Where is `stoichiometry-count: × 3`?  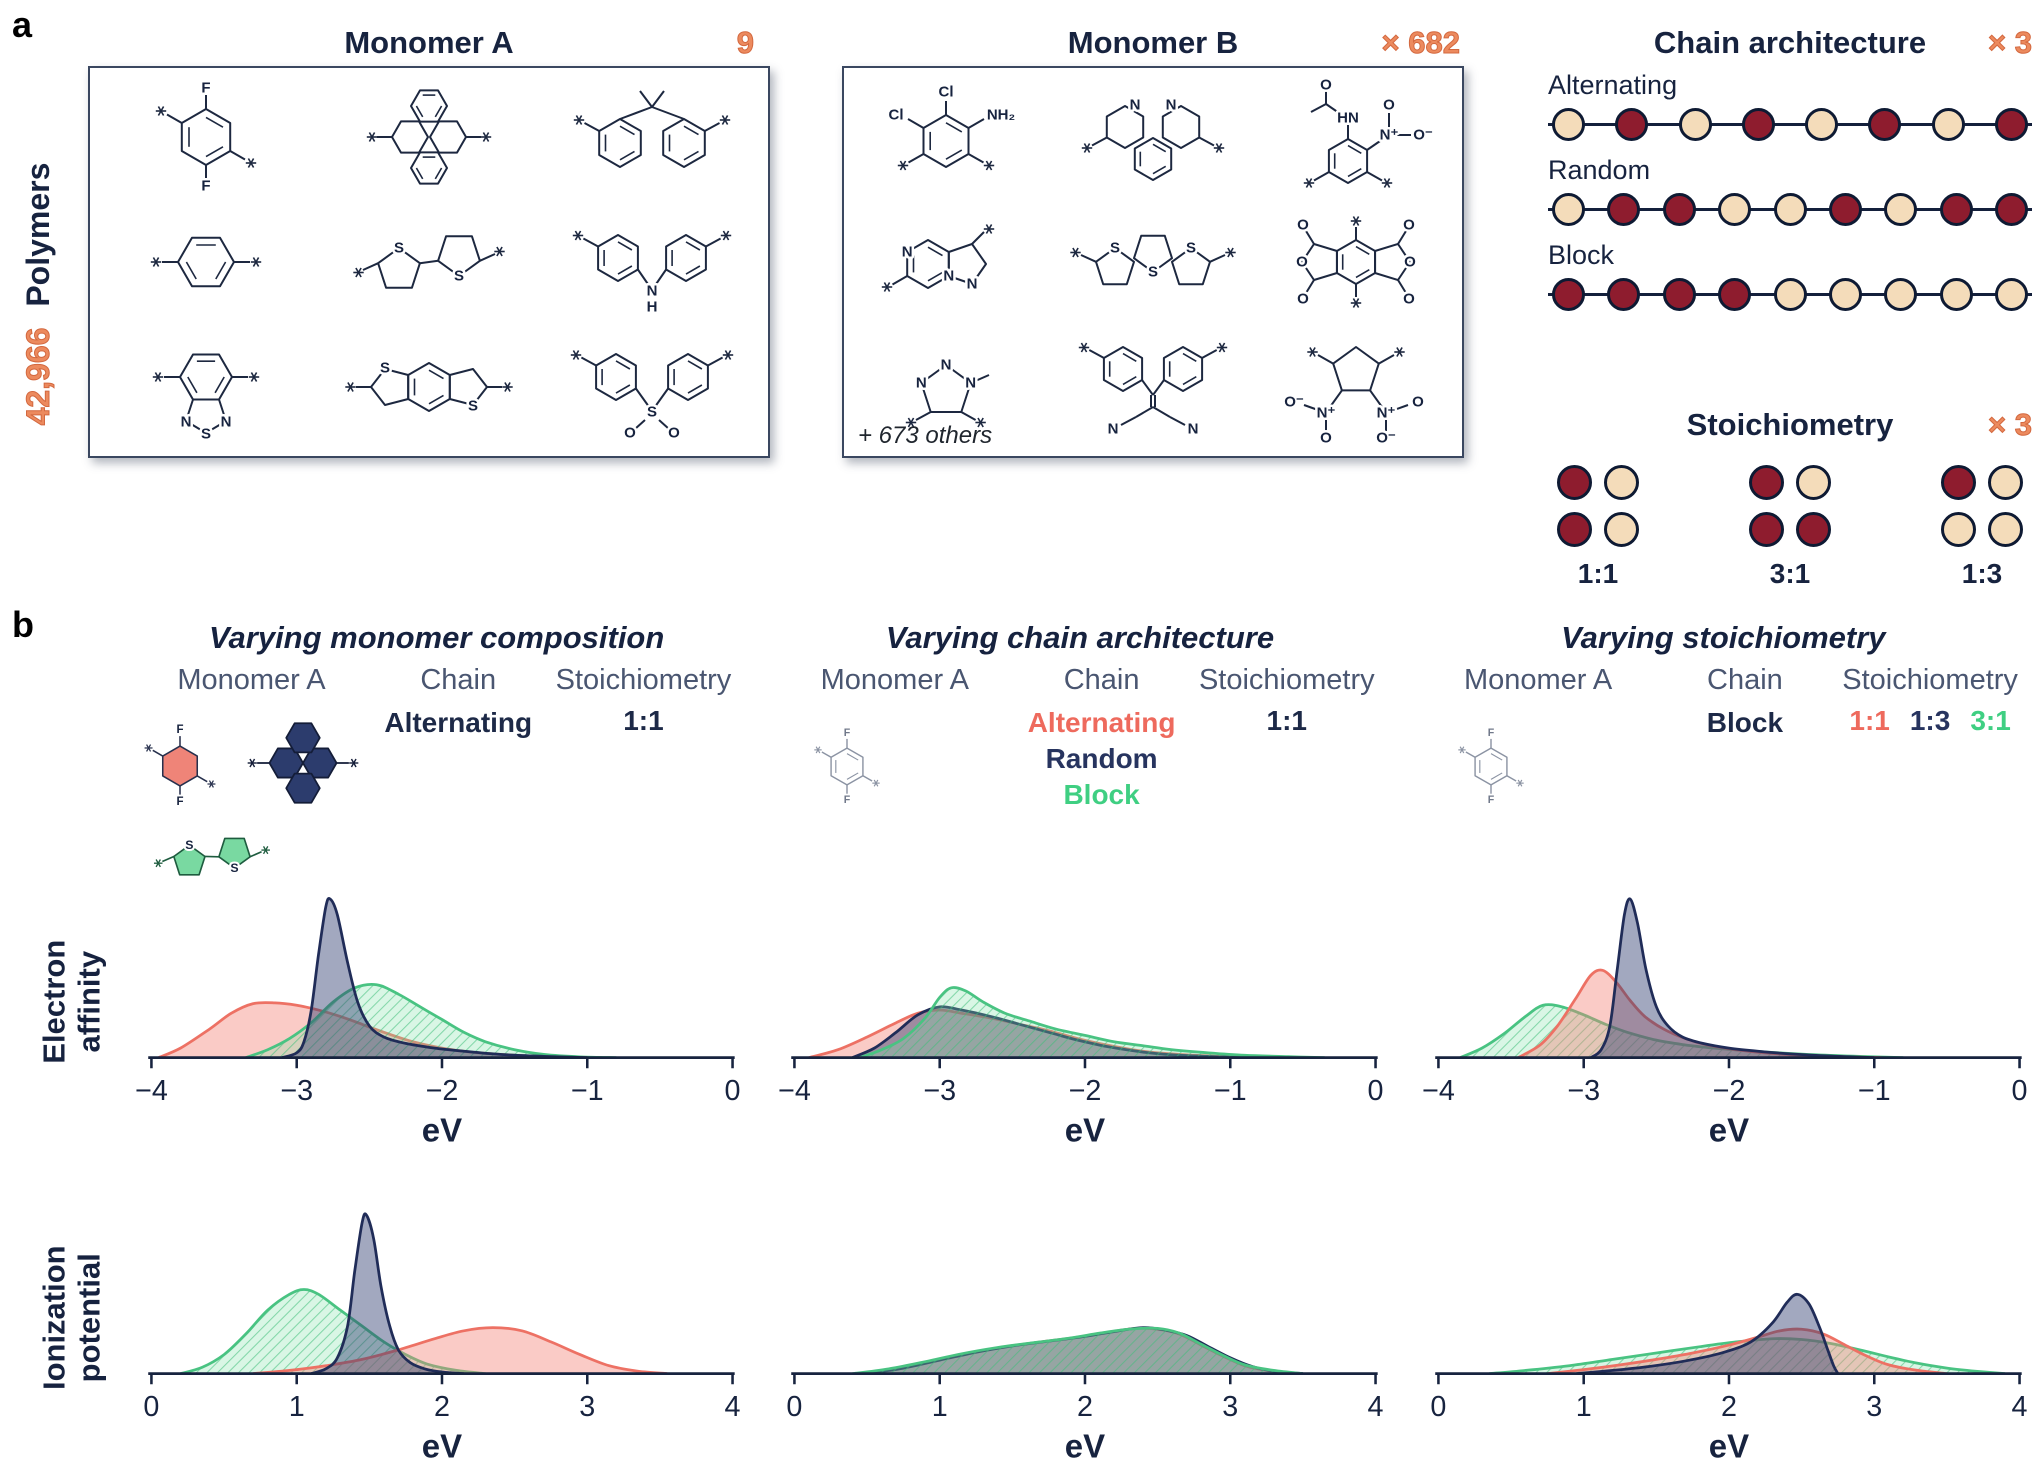
stoichiometry-count: × 3 is located at coordinates (2010, 425).